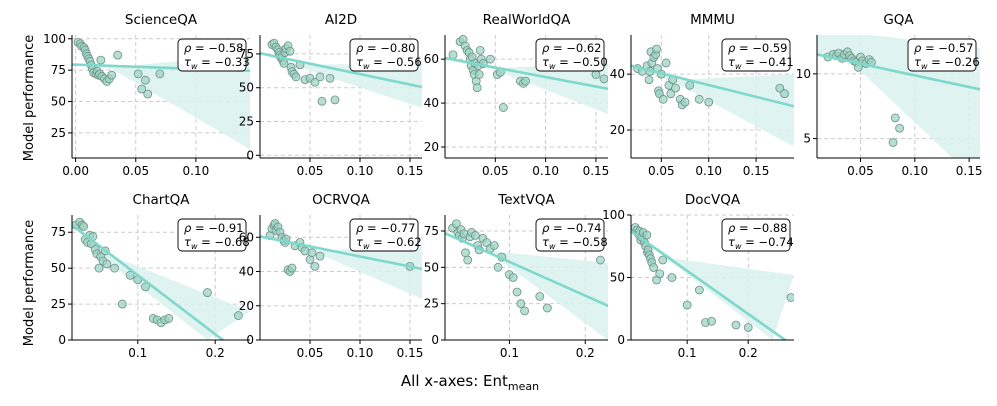  I want to click on tau-stat: τw = −0.62, so click(389, 243).